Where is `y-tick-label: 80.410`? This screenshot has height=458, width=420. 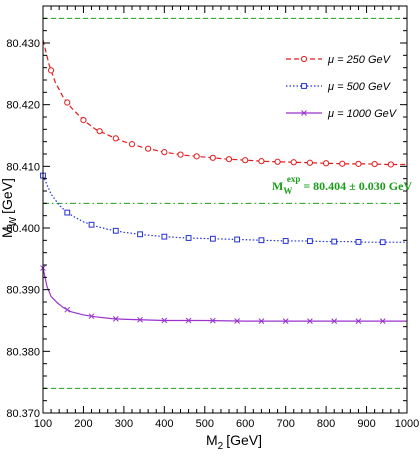 y-tick-label: 80.410 is located at coordinates (23, 167).